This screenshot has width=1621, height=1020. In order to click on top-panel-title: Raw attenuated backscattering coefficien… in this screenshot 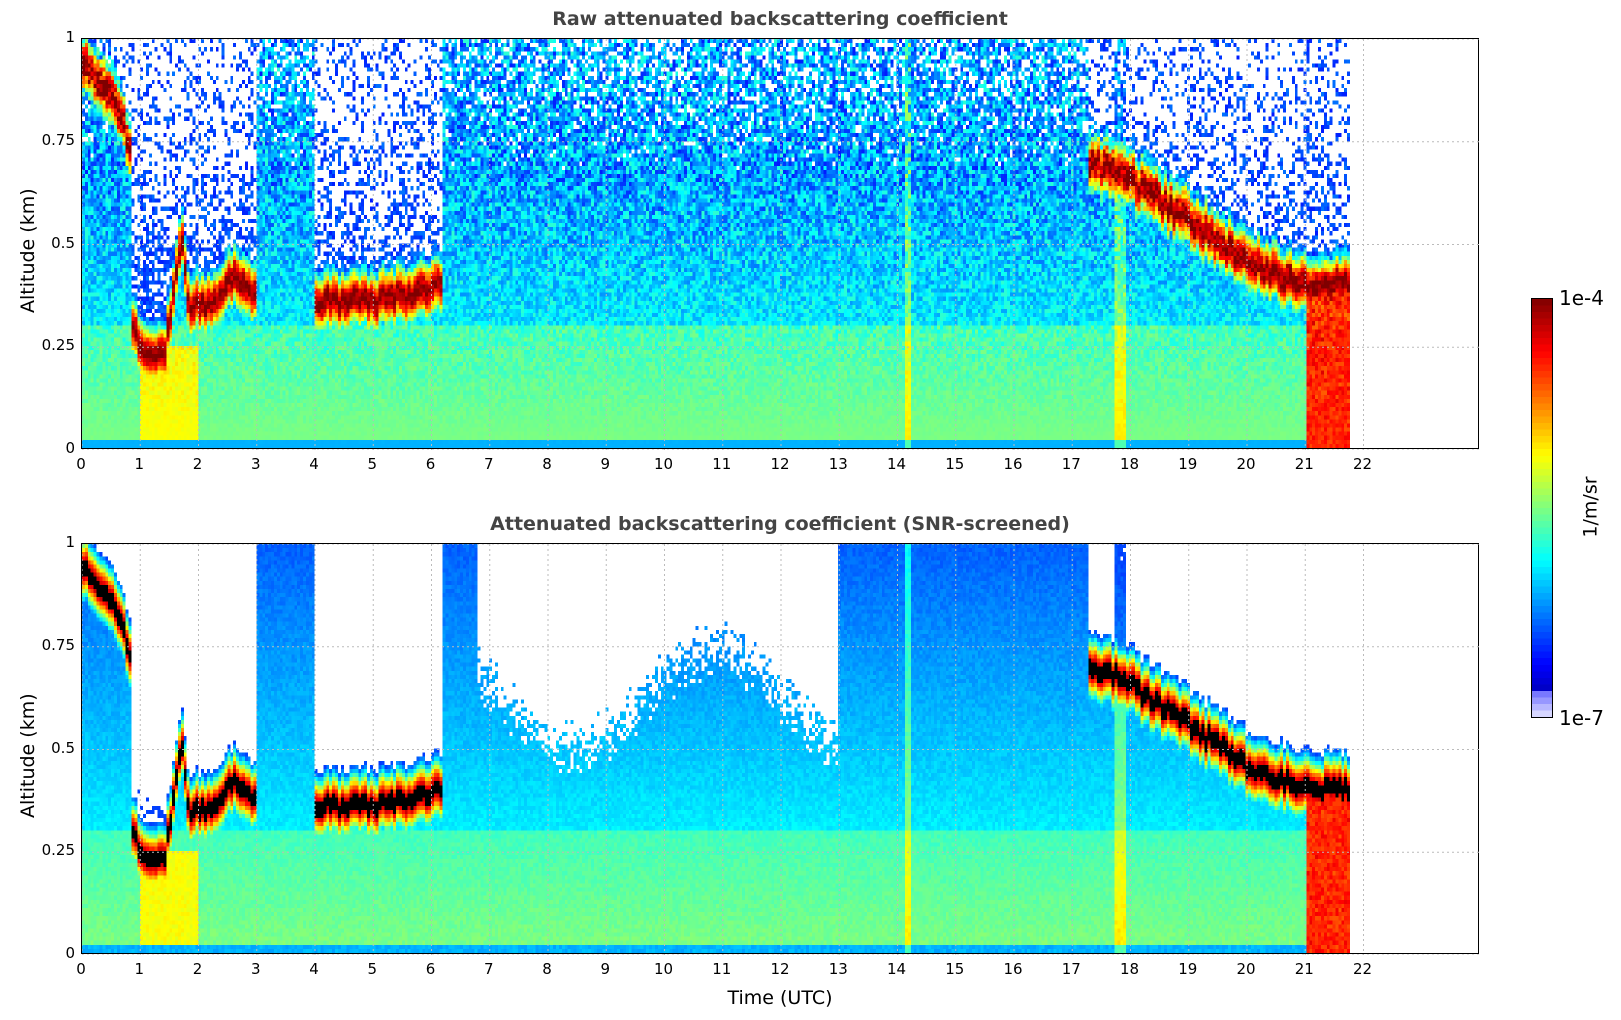, I will do `click(780, 19)`.